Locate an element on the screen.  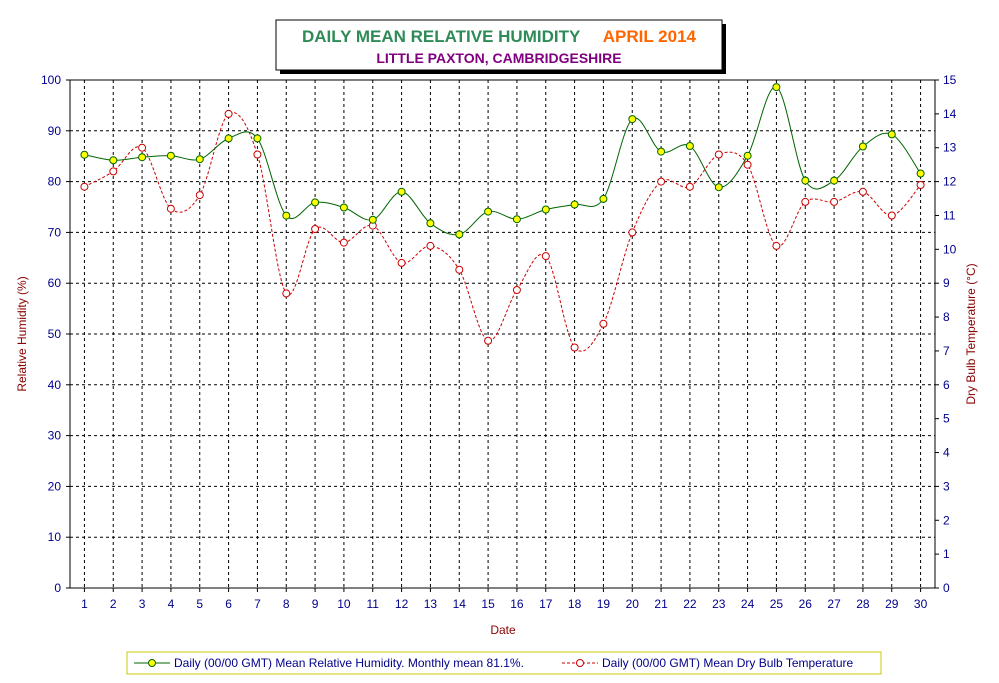
x-tick-label: 5 is located at coordinates (199, 604).